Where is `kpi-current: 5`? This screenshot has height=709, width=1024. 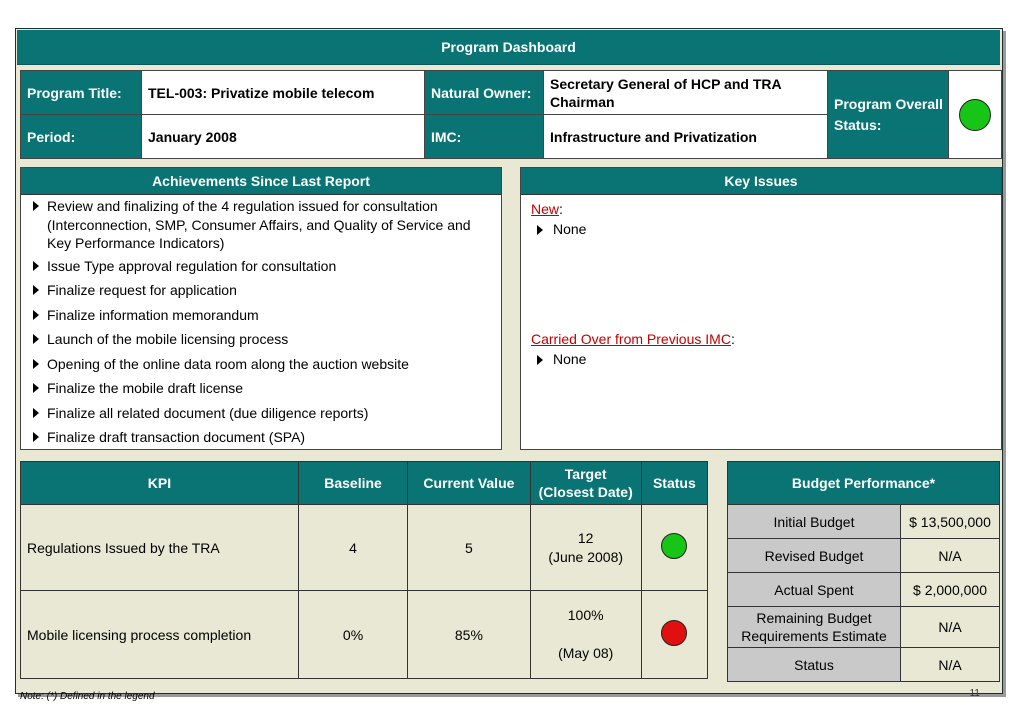 kpi-current: 5 is located at coordinates (469, 547).